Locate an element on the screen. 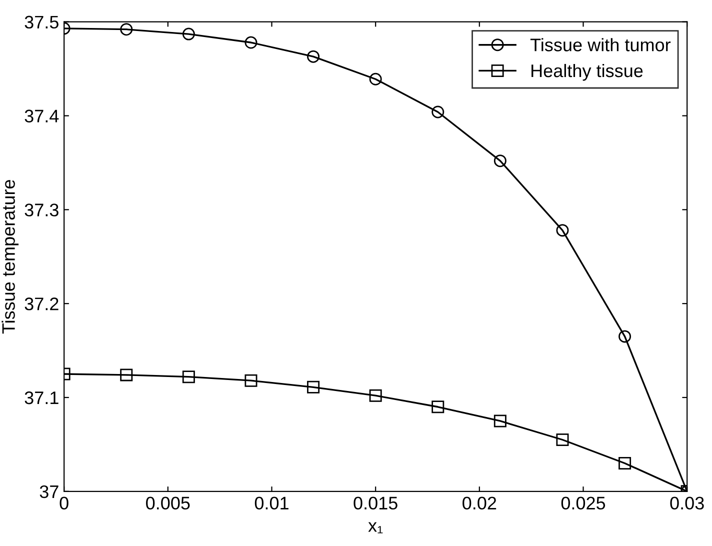  x-tick-label: 0.005 is located at coordinates (168, 503).